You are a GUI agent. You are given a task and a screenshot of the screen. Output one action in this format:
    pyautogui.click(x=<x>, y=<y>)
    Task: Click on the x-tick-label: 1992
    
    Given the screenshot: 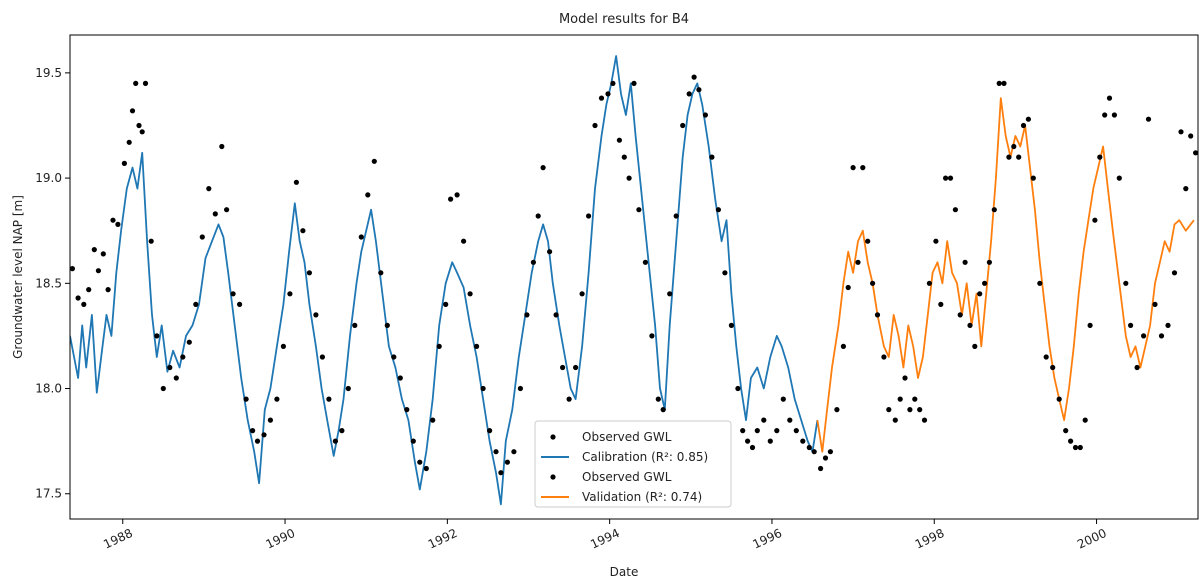 What is the action you would take?
    pyautogui.click(x=443, y=539)
    